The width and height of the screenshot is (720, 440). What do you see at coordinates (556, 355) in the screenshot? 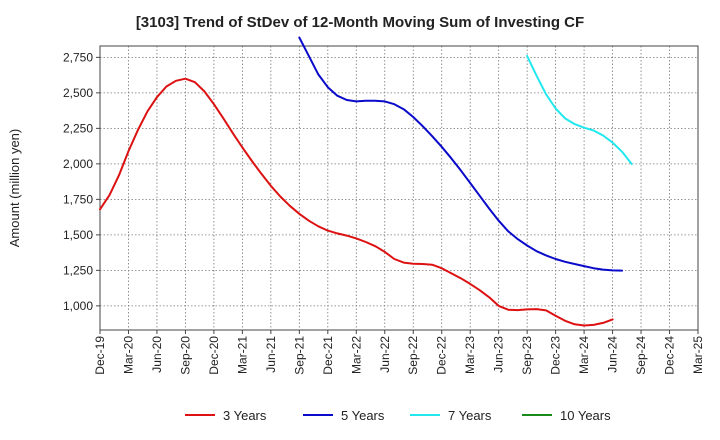
I see `x-tick-label: Dec-23` at bounding box center [556, 355].